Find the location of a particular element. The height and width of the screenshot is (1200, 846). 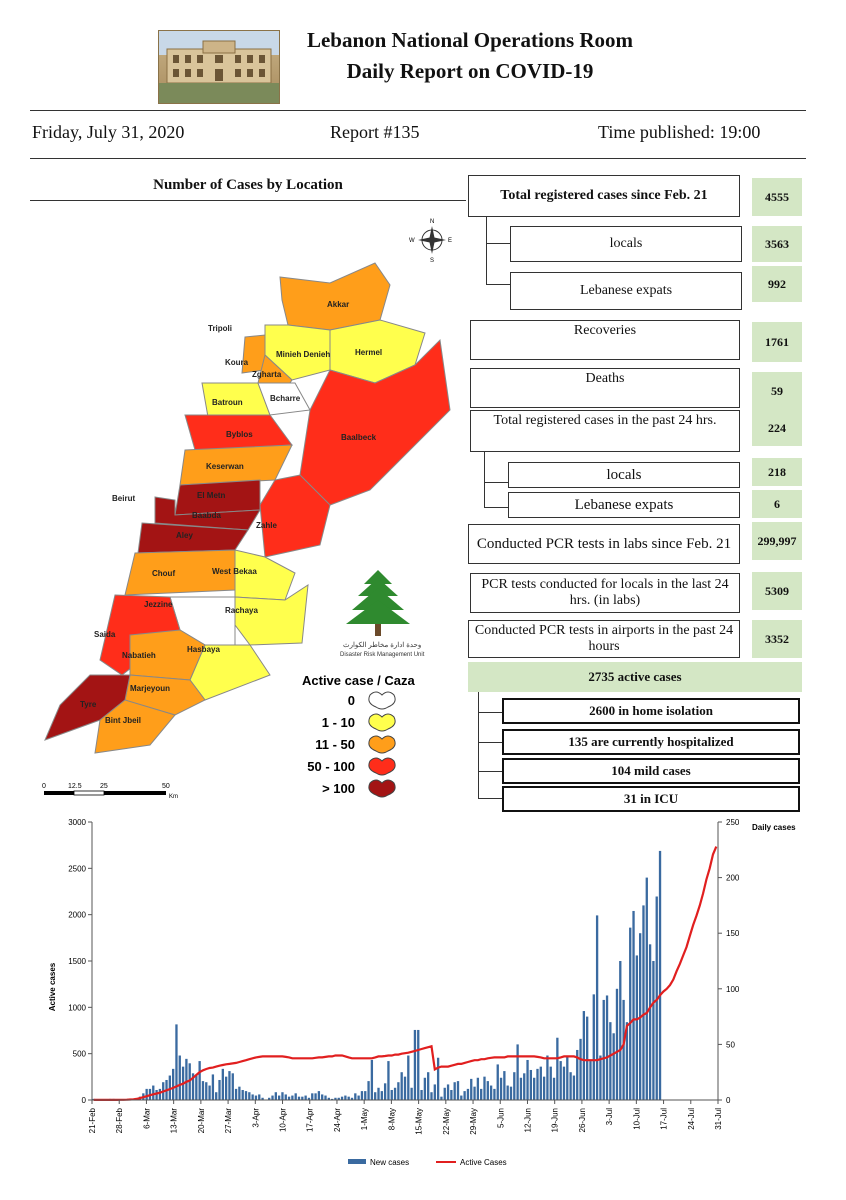

x-tick-label: 24-Apr is located at coordinates (337, 1120).